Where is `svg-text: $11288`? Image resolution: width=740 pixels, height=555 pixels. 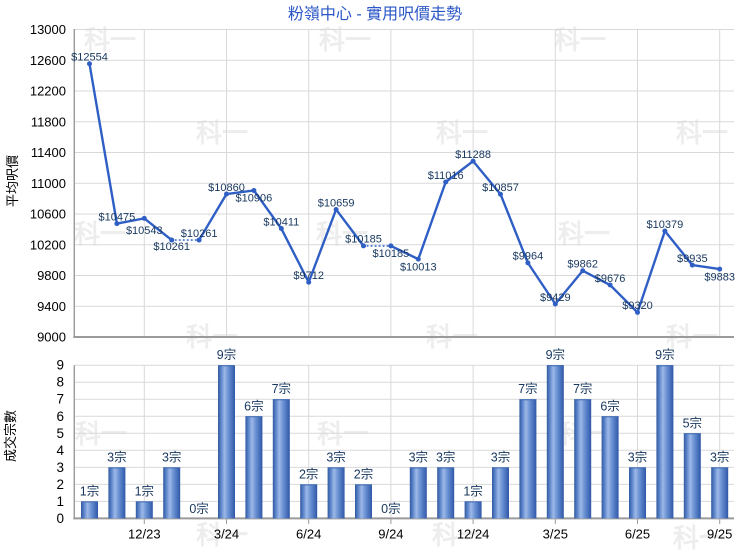
svg-text: $11288 is located at coordinates (473, 155).